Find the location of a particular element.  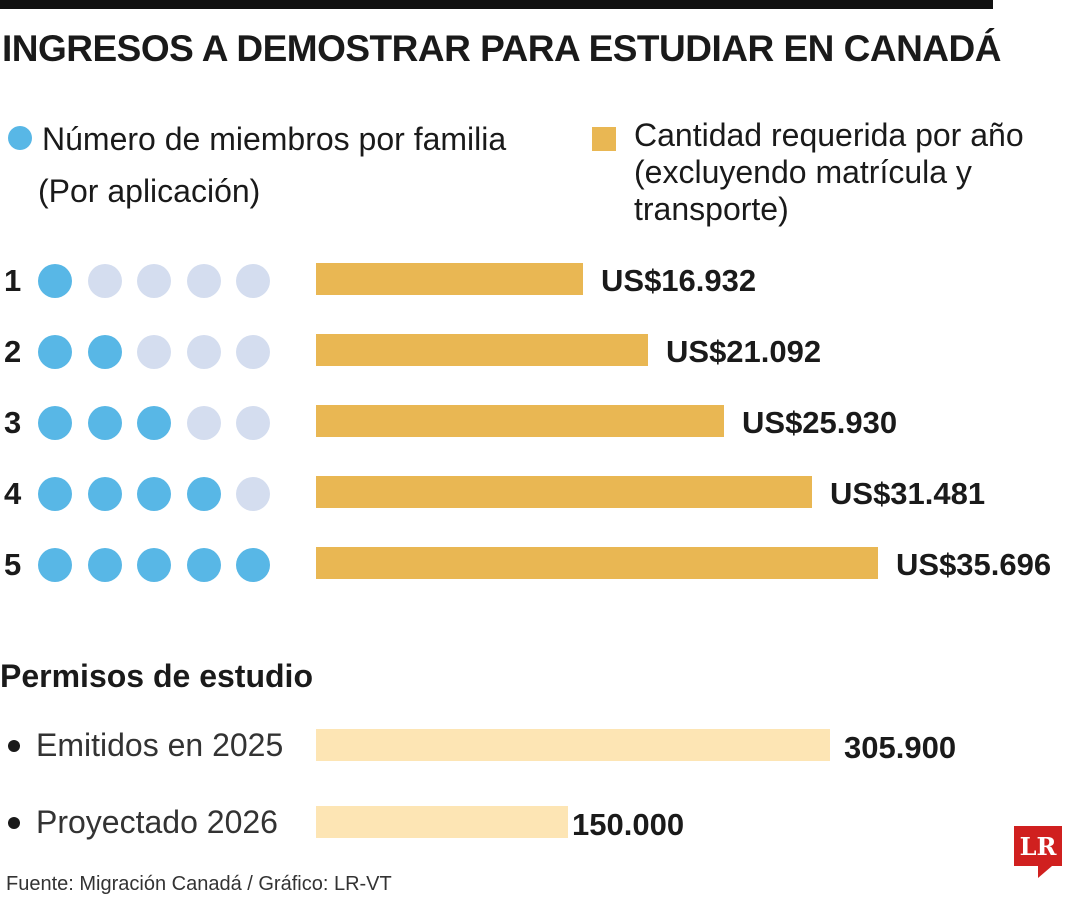

permits-section-title: Permisos de estudio is located at coordinates (156, 676).